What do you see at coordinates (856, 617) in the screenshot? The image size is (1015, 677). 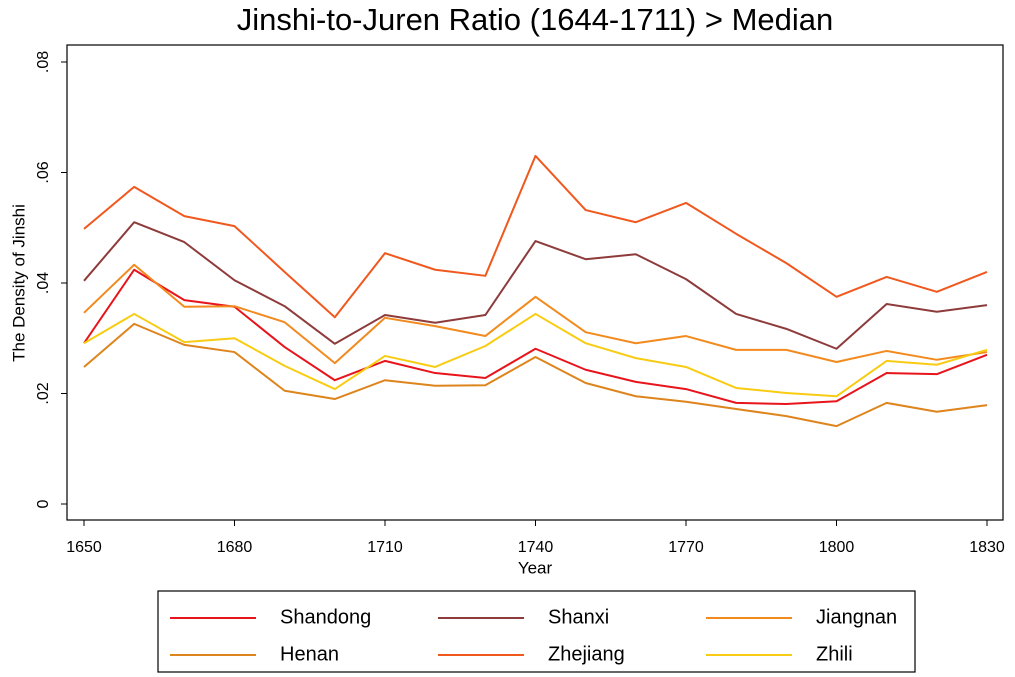 I see `legend-label: Jiangnan` at bounding box center [856, 617].